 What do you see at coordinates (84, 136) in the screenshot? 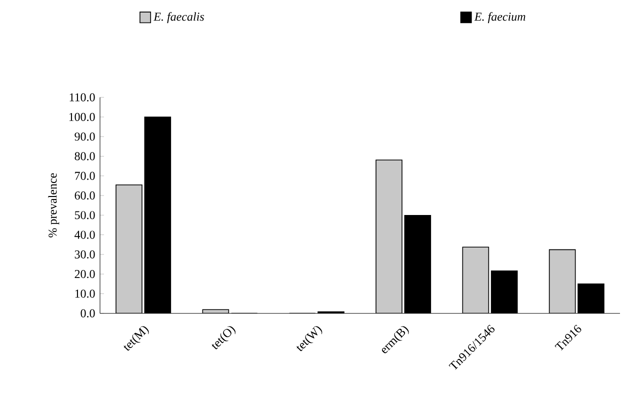
I see `y-tick-label: 90.0` at bounding box center [84, 136].